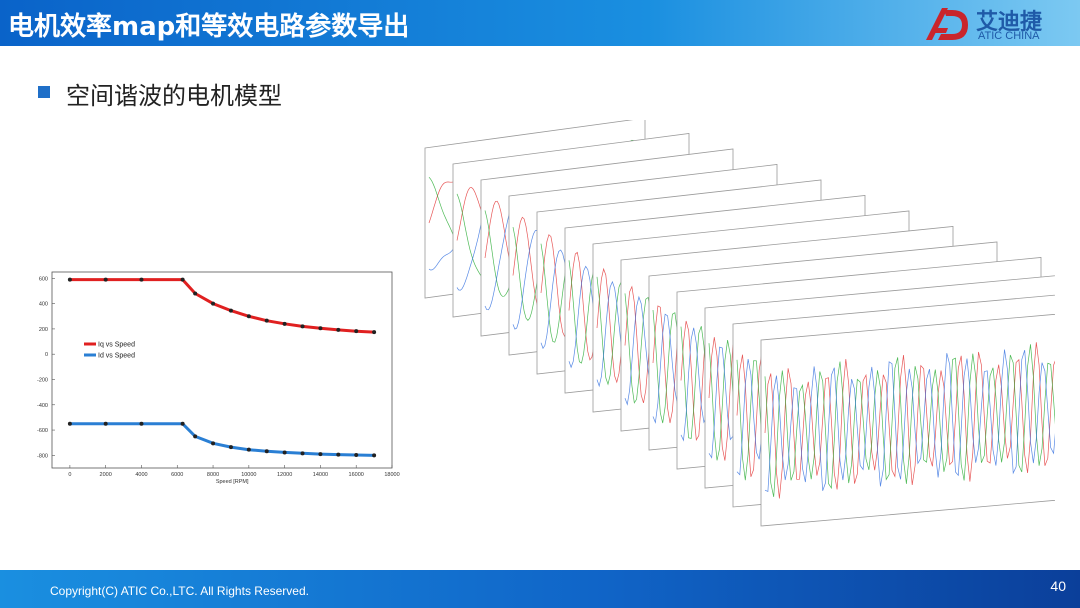 Image resolution: width=1080 pixels, height=608 pixels. What do you see at coordinates (356, 475) in the screenshot?
I see `x-tick-label: 16000` at bounding box center [356, 475].